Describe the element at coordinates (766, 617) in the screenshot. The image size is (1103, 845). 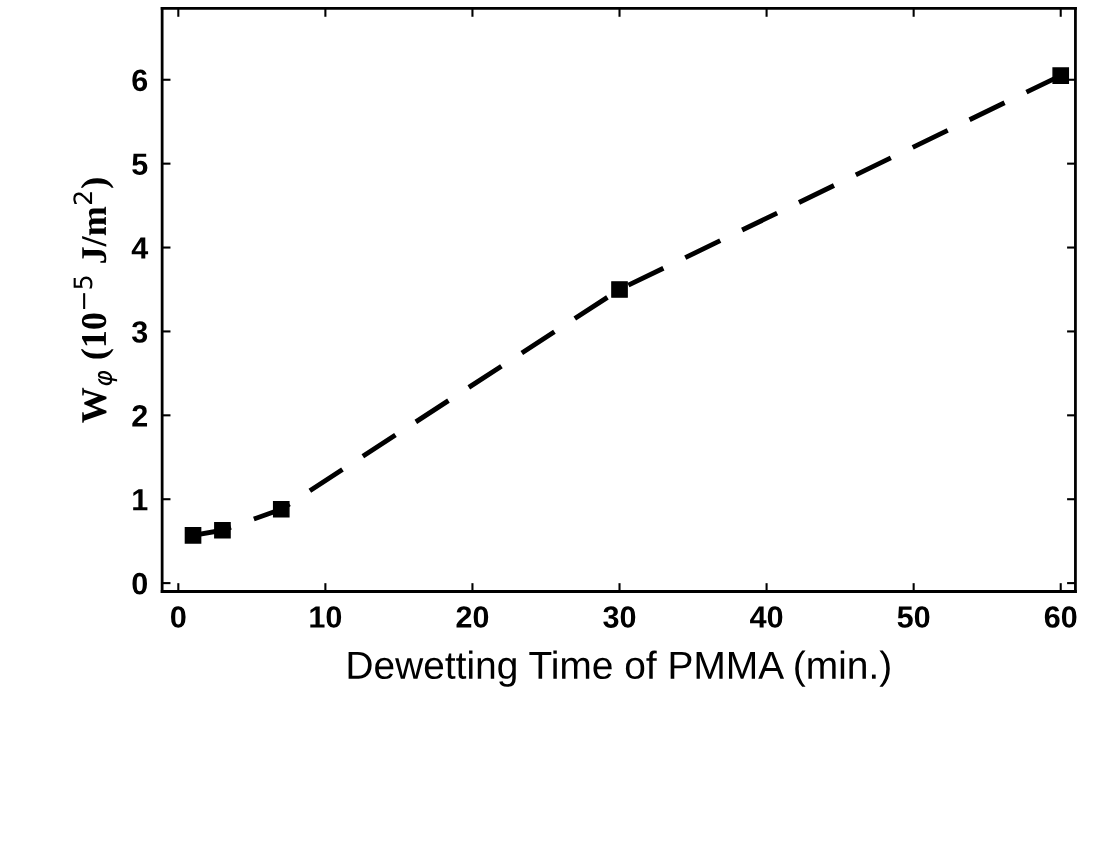
I see `x-tick-label: 40` at that location.